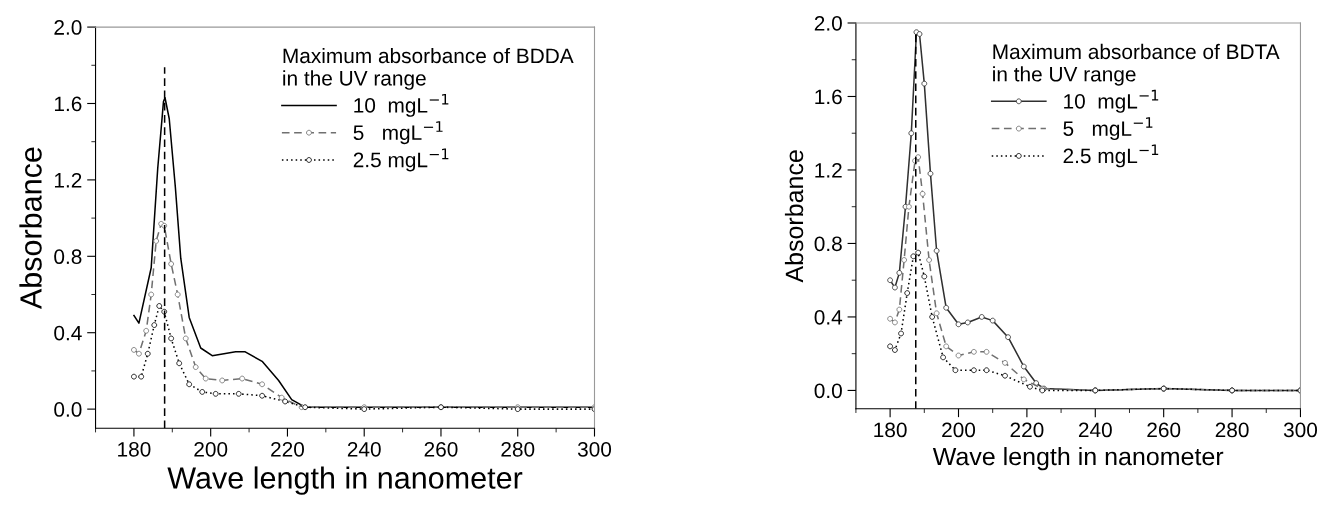 Image resolution: width=1327 pixels, height=511 pixels. I want to click on legend-title: Maximum absorbance of BDTA in the UV range, so click(1136, 64).